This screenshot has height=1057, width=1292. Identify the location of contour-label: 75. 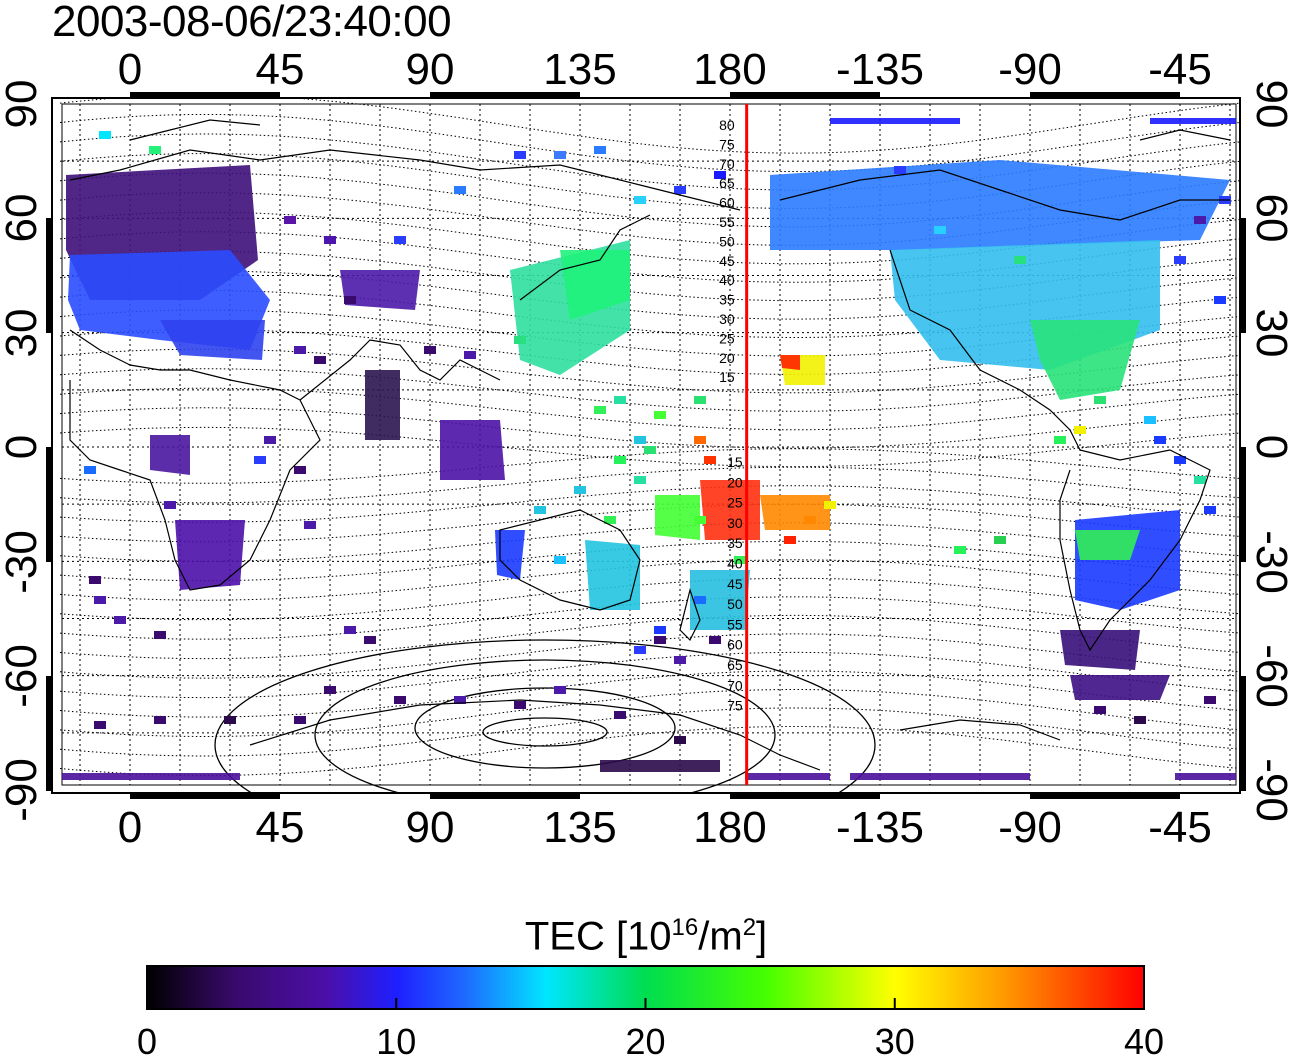
(735, 706).